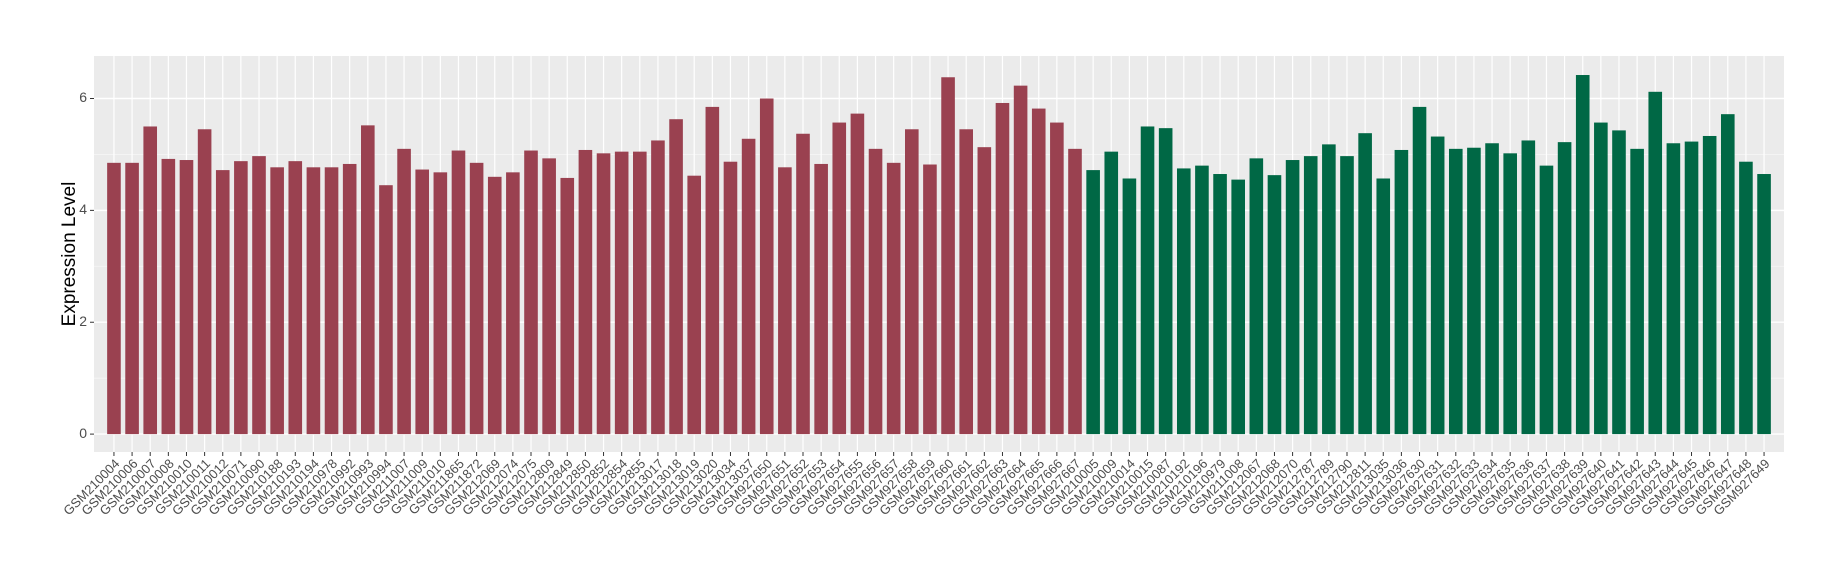 Image resolution: width=1840 pixels, height=585 pixels. What do you see at coordinates (83, 209) in the screenshot?
I see `y-tick-label: 4` at bounding box center [83, 209].